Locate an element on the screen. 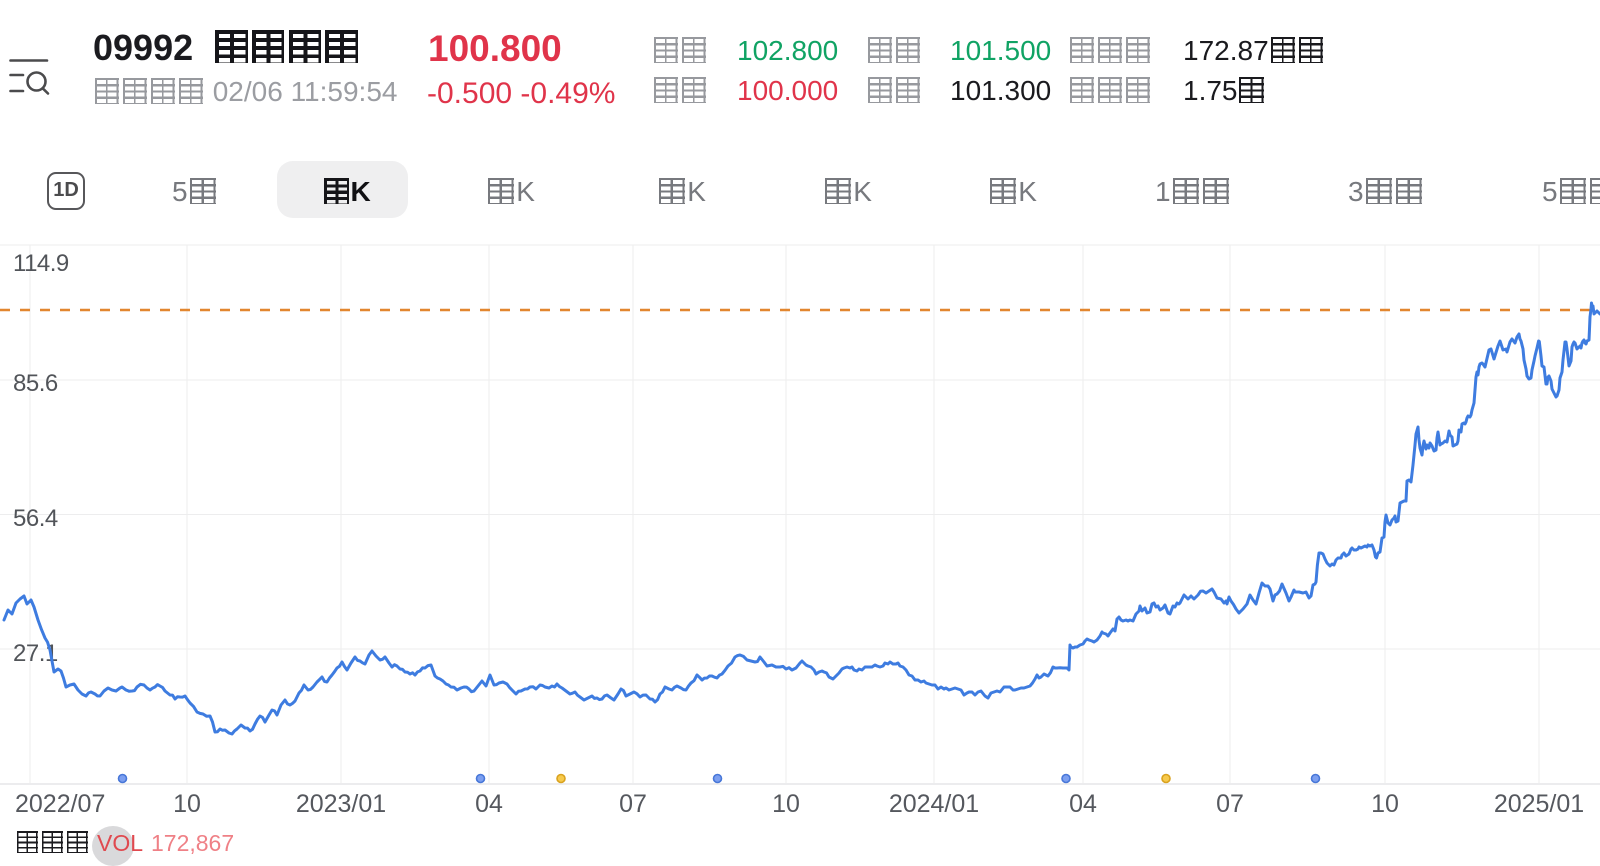  svg-text: 56.4 is located at coordinates (35, 518).